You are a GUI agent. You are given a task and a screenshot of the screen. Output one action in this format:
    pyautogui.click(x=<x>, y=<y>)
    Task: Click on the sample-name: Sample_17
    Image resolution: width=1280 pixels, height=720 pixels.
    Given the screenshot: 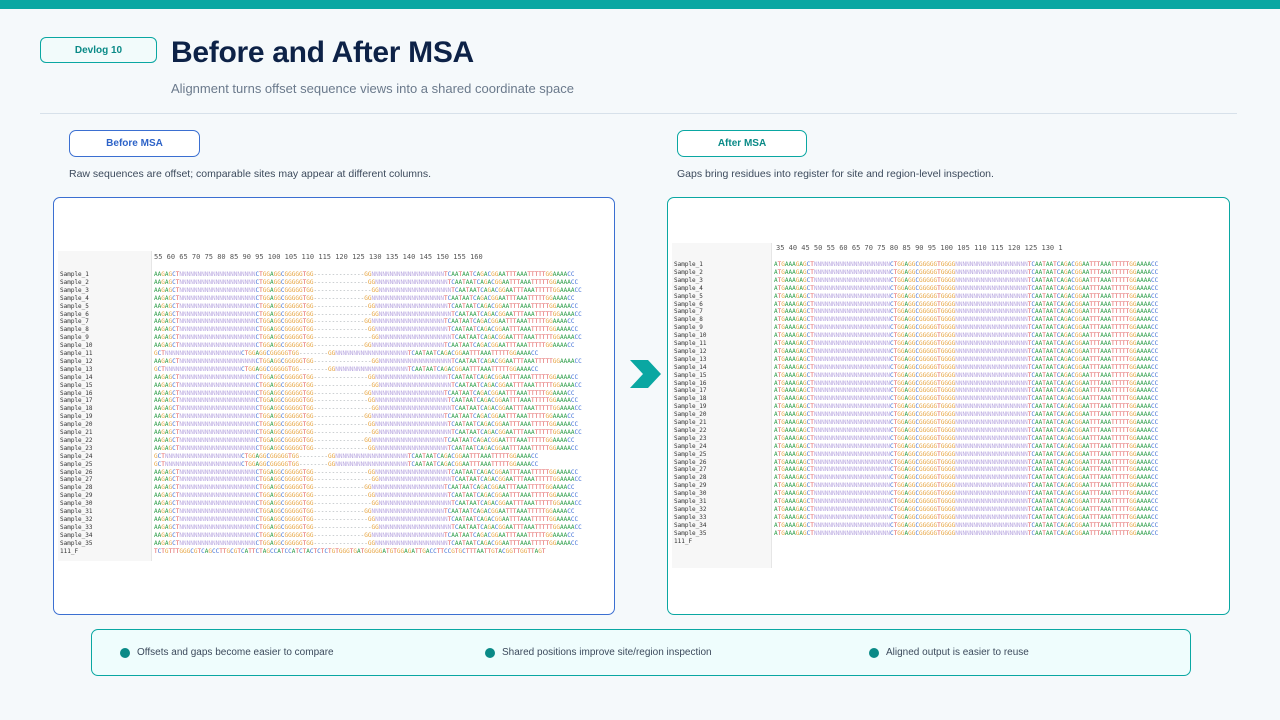 What is the action you would take?
    pyautogui.click(x=76, y=401)
    